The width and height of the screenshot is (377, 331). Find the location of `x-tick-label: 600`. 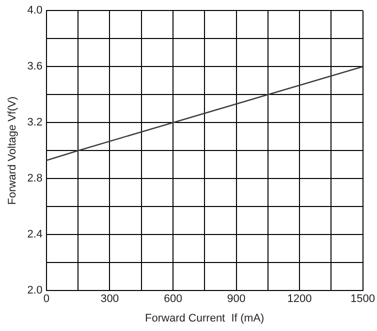

x-tick-label: 600 is located at coordinates (173, 299).